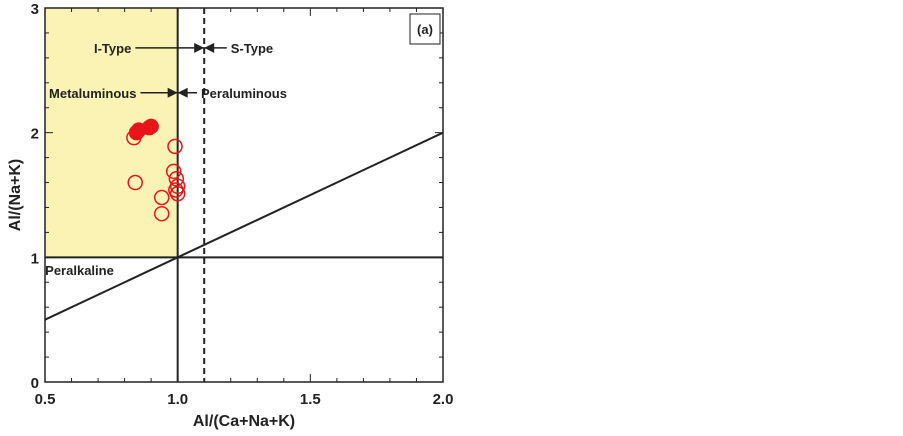  Describe the element at coordinates (156, 170) in the screenshot. I see `data-points-layer` at that location.